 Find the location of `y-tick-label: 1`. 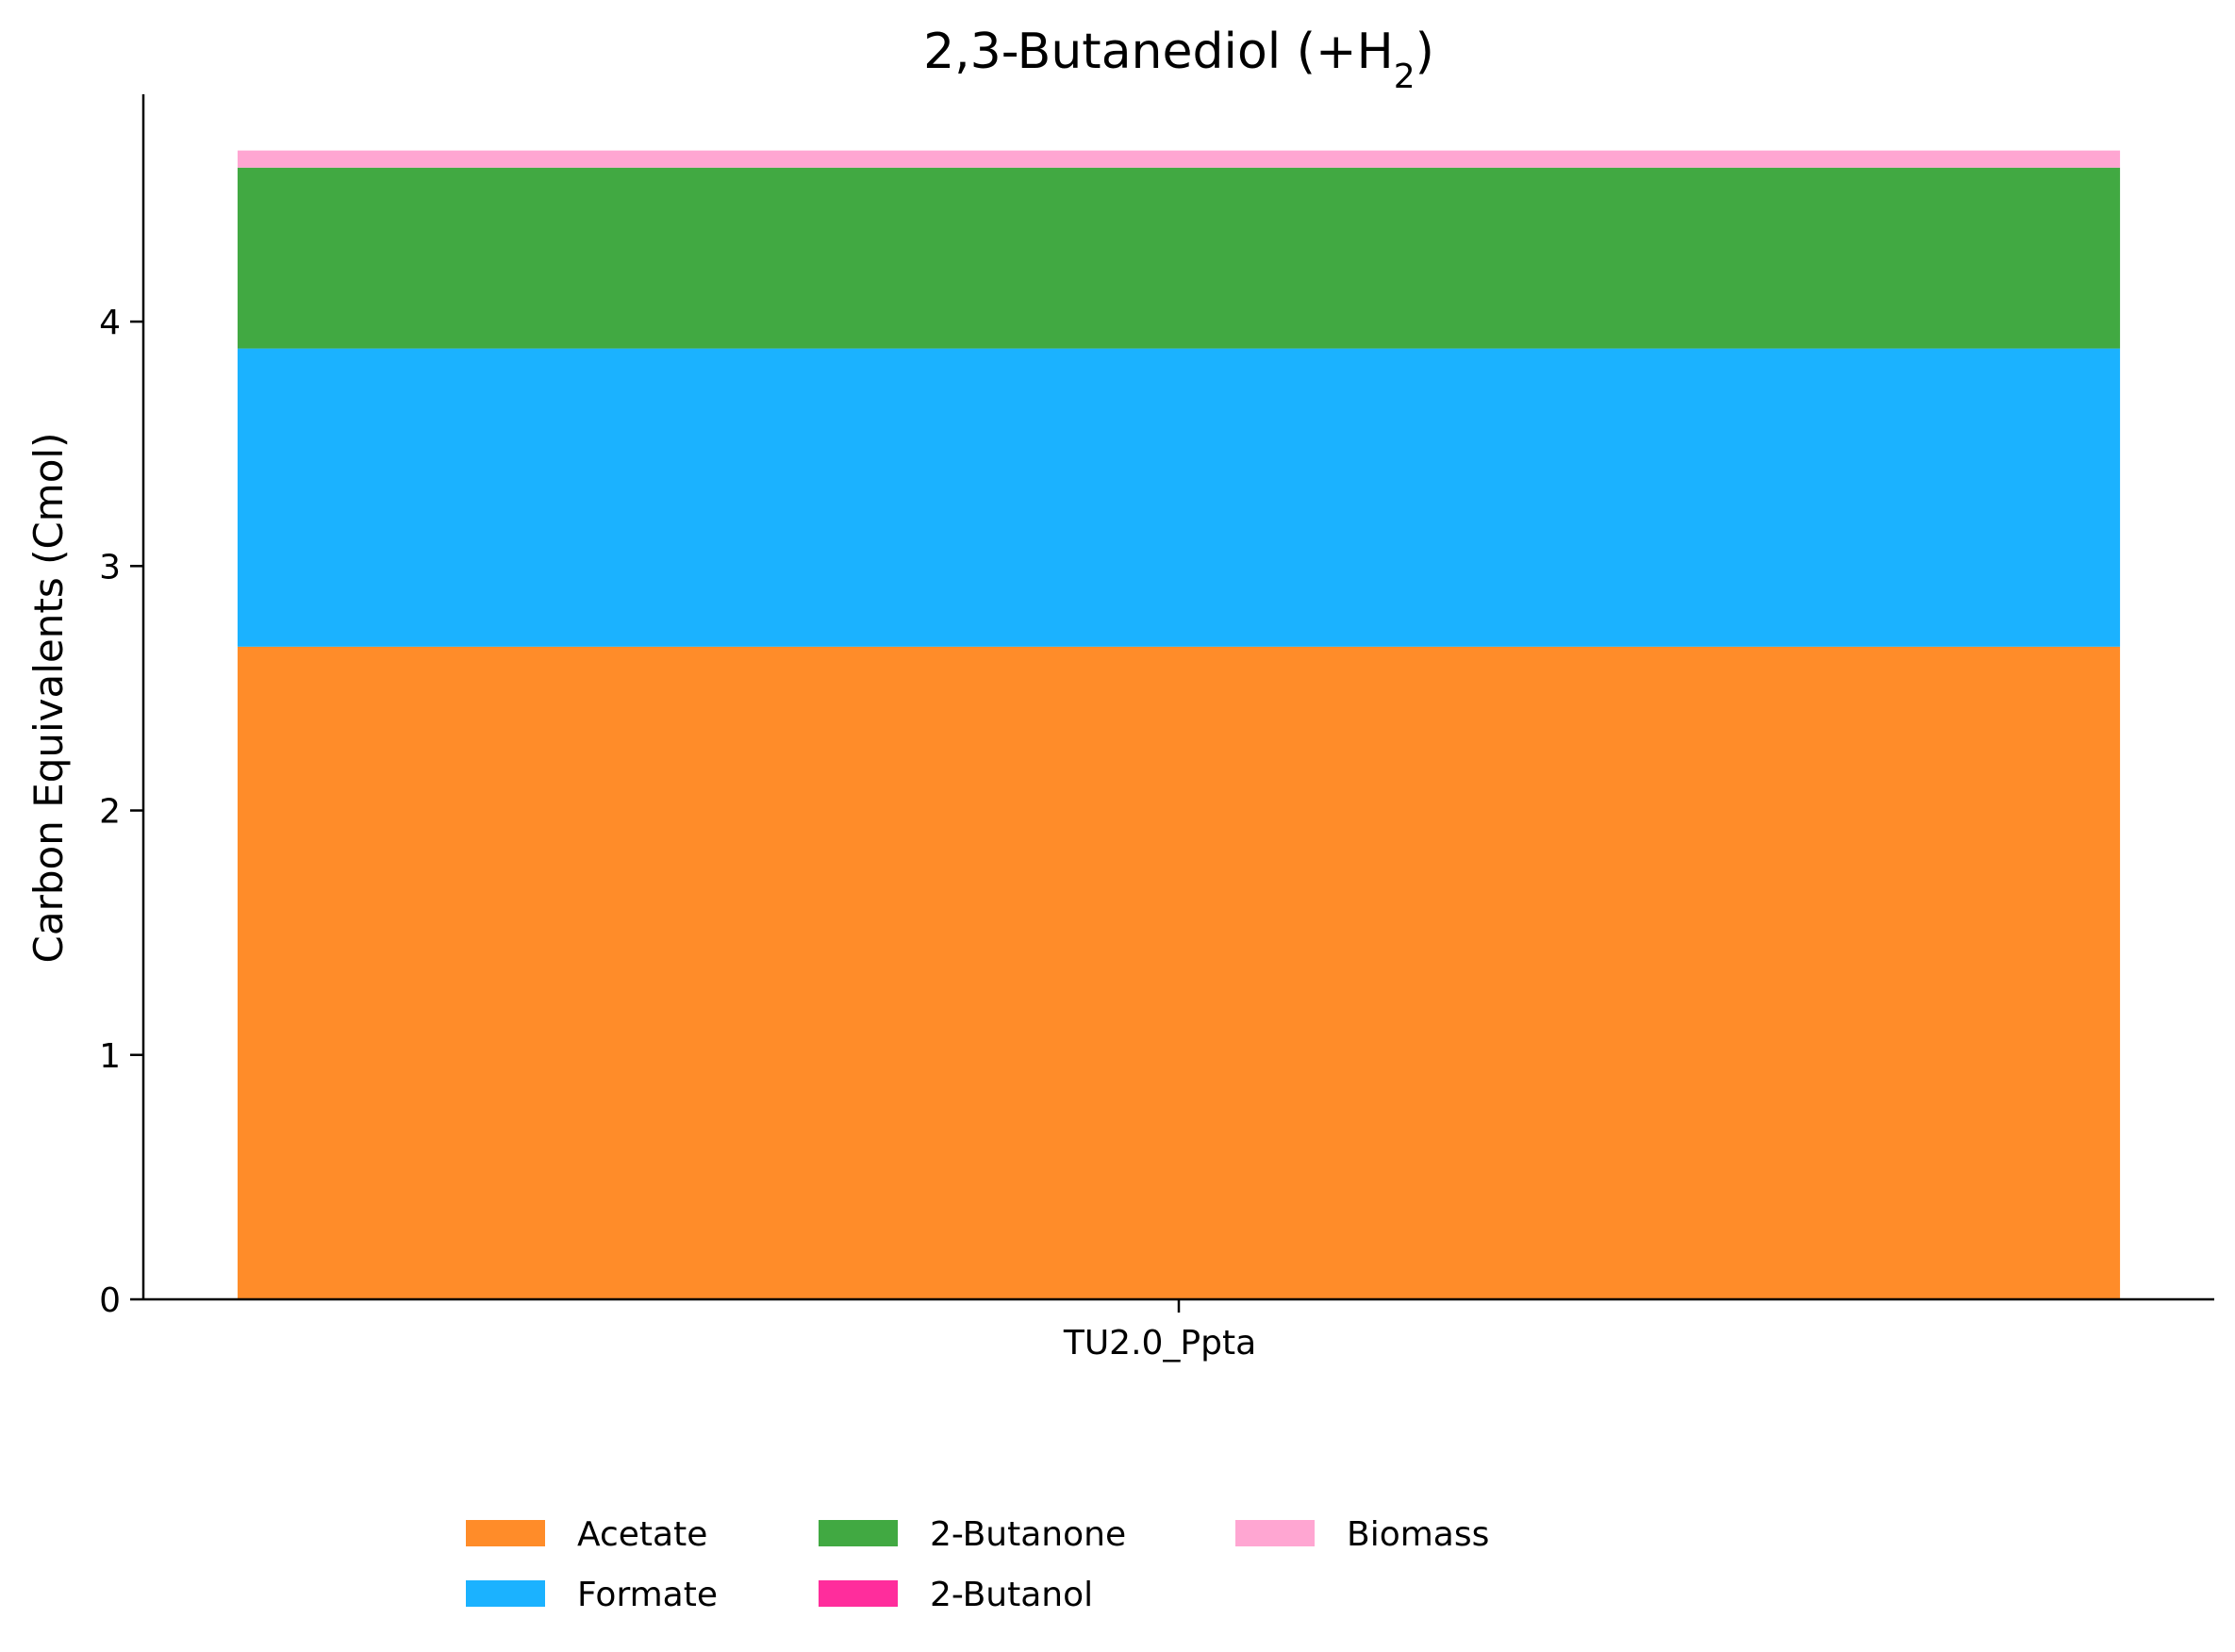

y-tick-label: 1 is located at coordinates (110, 1056).